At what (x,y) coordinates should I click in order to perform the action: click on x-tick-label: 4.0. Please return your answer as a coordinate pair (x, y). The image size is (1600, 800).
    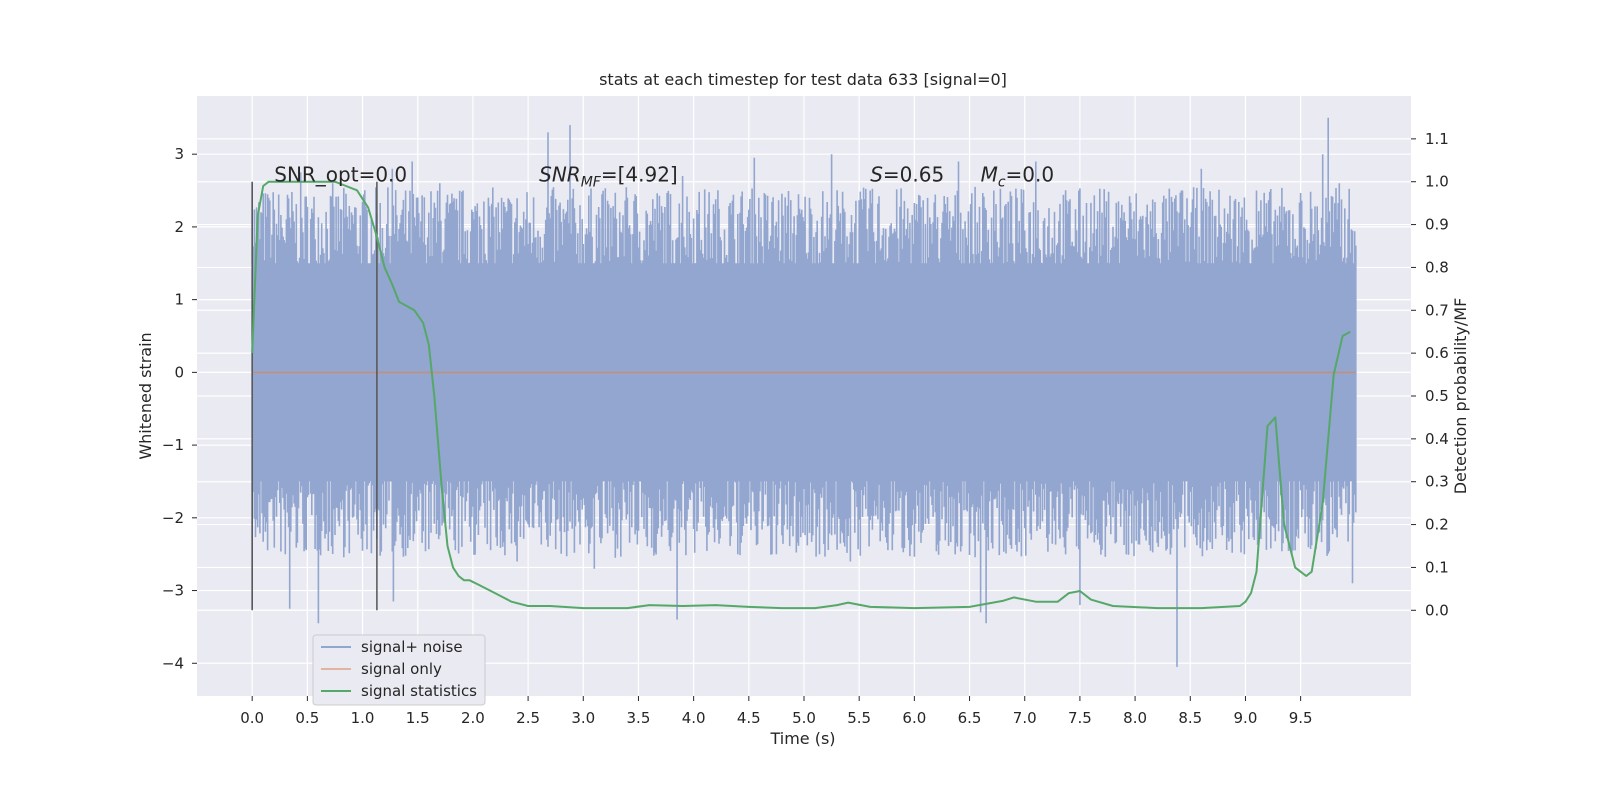
    Looking at the image, I should click on (694, 718).